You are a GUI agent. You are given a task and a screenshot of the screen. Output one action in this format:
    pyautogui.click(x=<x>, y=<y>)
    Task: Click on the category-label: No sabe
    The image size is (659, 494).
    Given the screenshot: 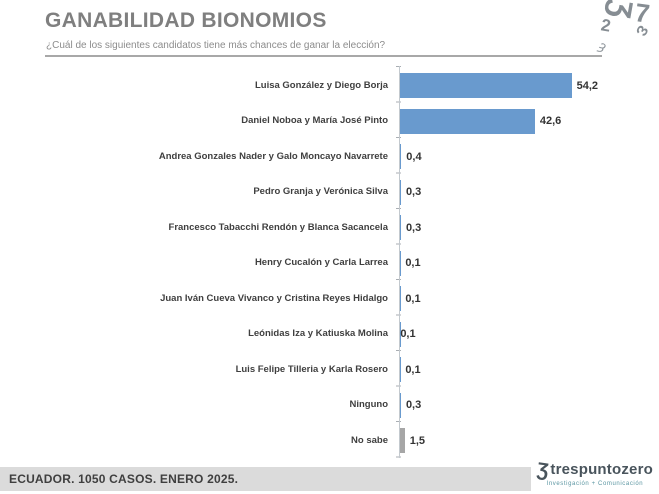 What is the action you would take?
    pyautogui.click(x=369, y=440)
    